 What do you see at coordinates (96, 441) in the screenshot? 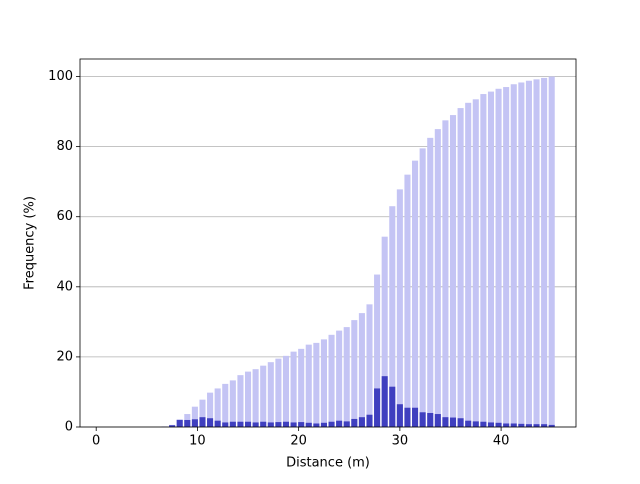
I see `x-tick-label: 0` at bounding box center [96, 441].